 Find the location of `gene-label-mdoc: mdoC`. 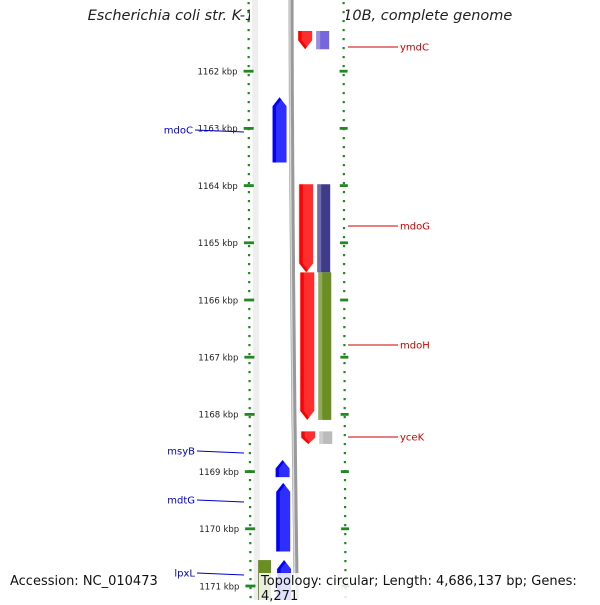

gene-label-mdoc: mdoC is located at coordinates (178, 131).